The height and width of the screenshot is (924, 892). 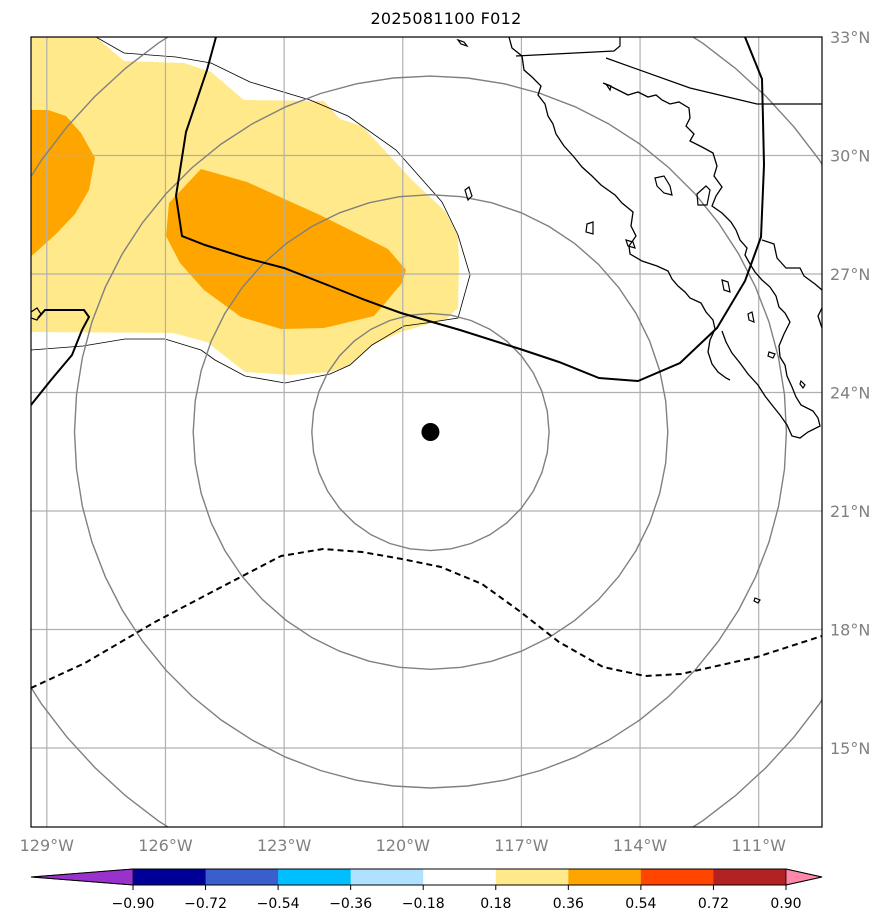 What do you see at coordinates (82, 877) in the screenshot?
I see `colorbar-under-extension` at bounding box center [82, 877].